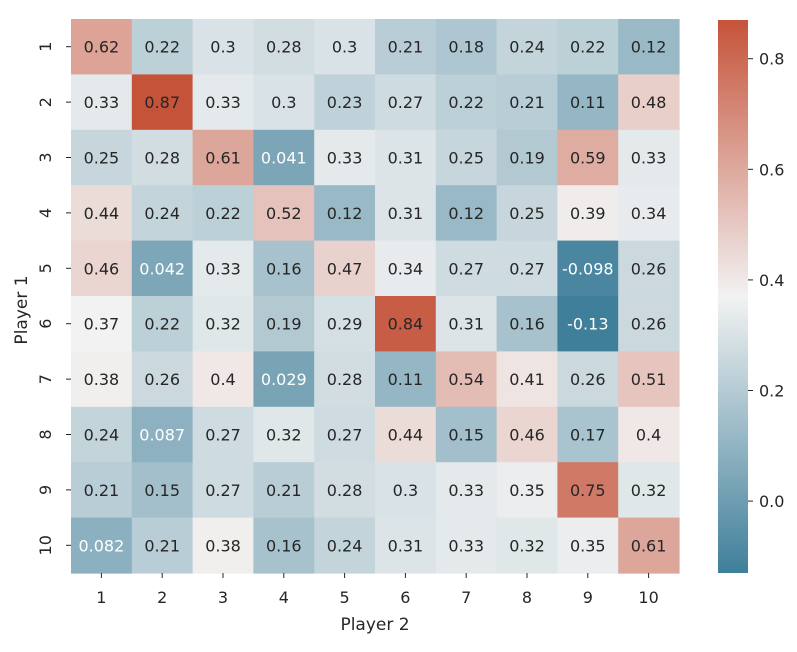 This screenshot has height=652, width=797. I want to click on colorbar-tick-label: 0.8, so click(771, 59).